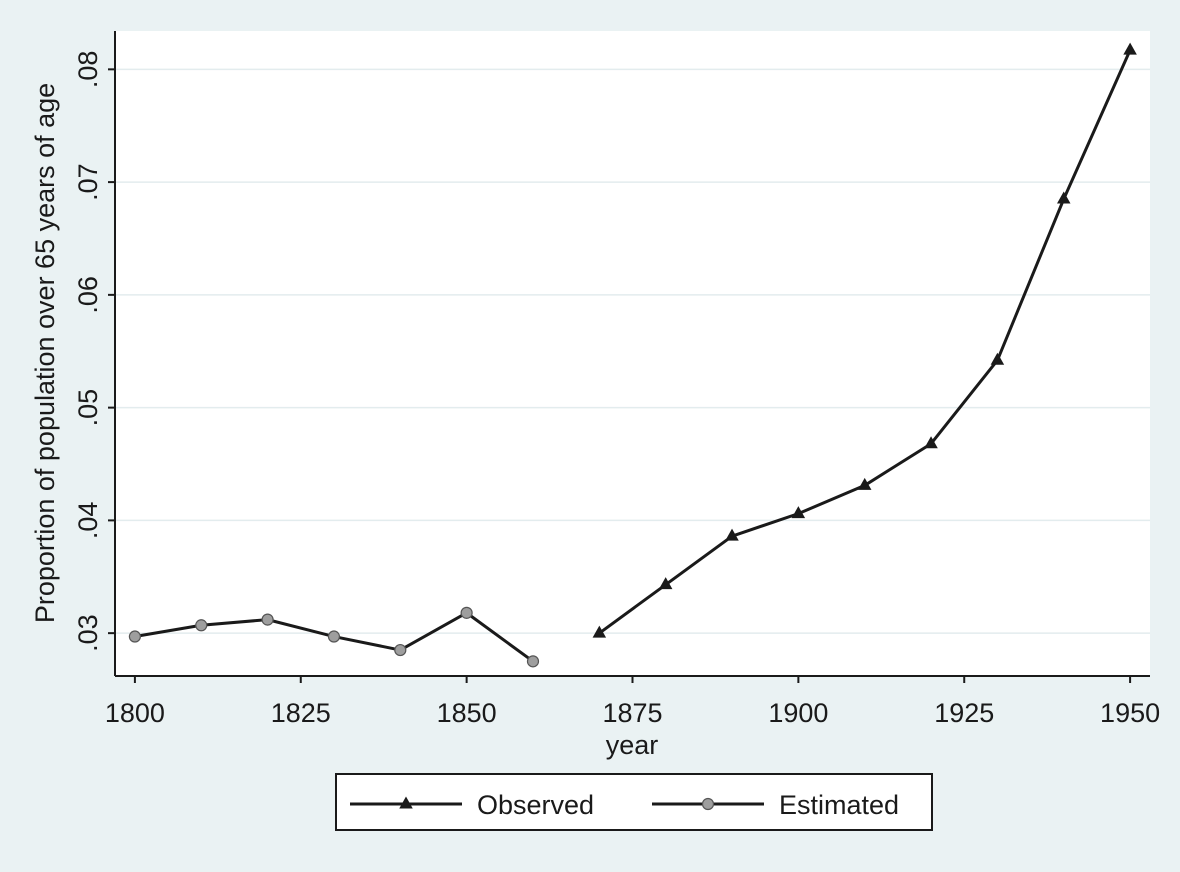 The image size is (1180, 872). What do you see at coordinates (88, 295) in the screenshot?
I see `y-tick-label: .06` at bounding box center [88, 295].